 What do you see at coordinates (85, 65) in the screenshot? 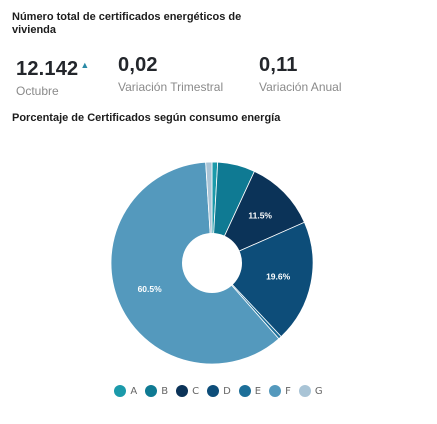
I see `up-arrow-icon: ▲` at bounding box center [85, 65].